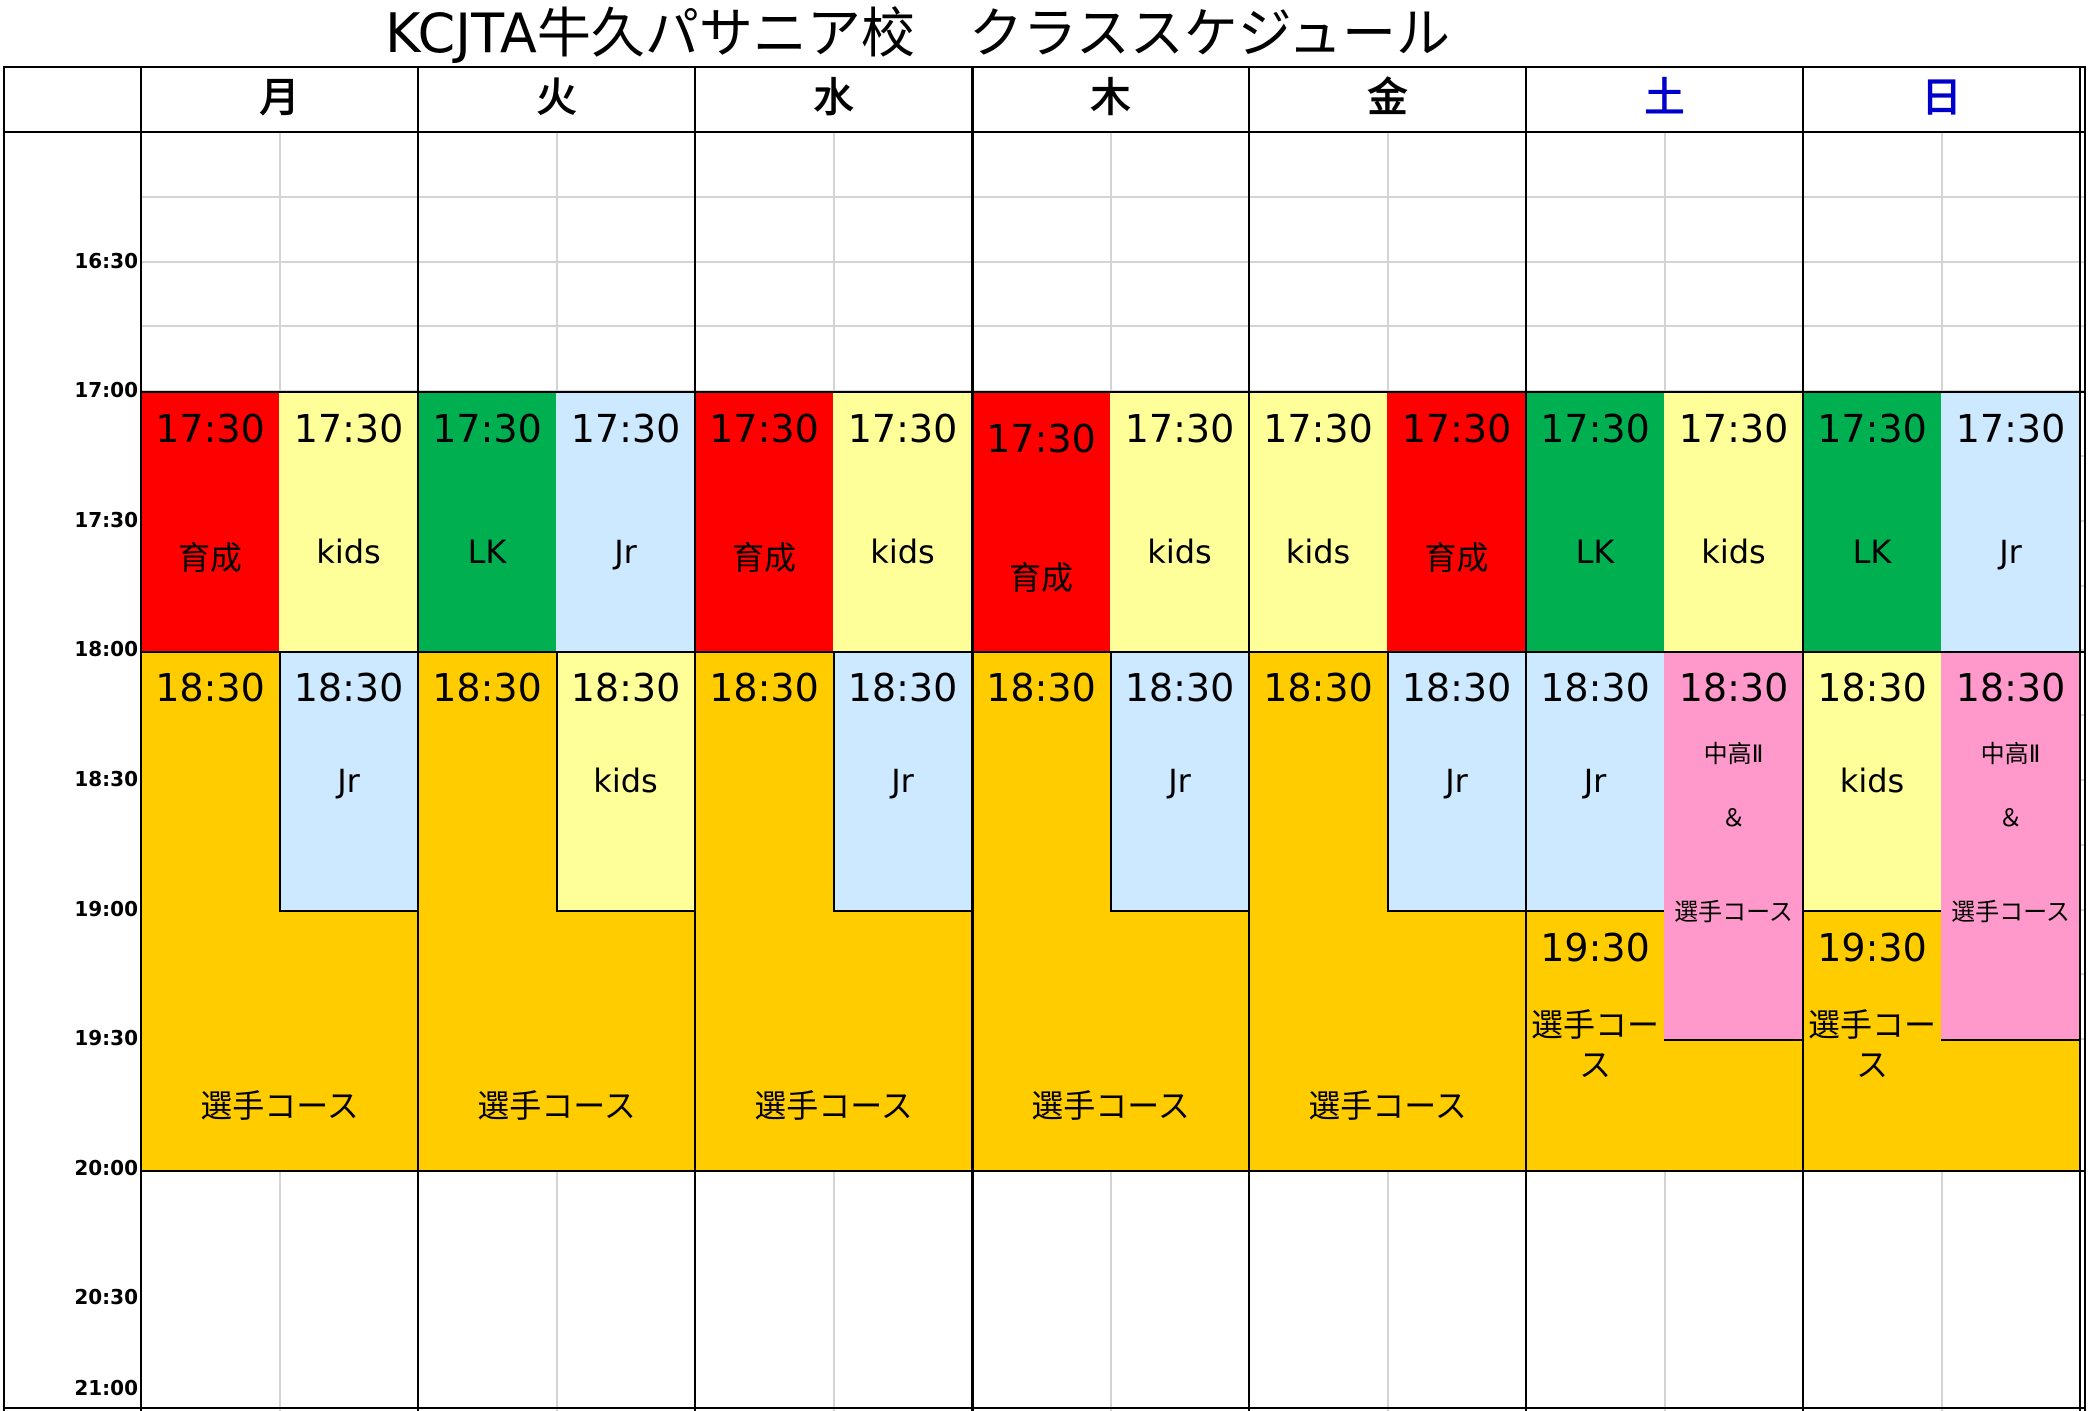 The width and height of the screenshot is (2091, 1411). I want to click on page-title: KCJTA牛久パサニア校 クラススケジュール, so click(1045, 32).